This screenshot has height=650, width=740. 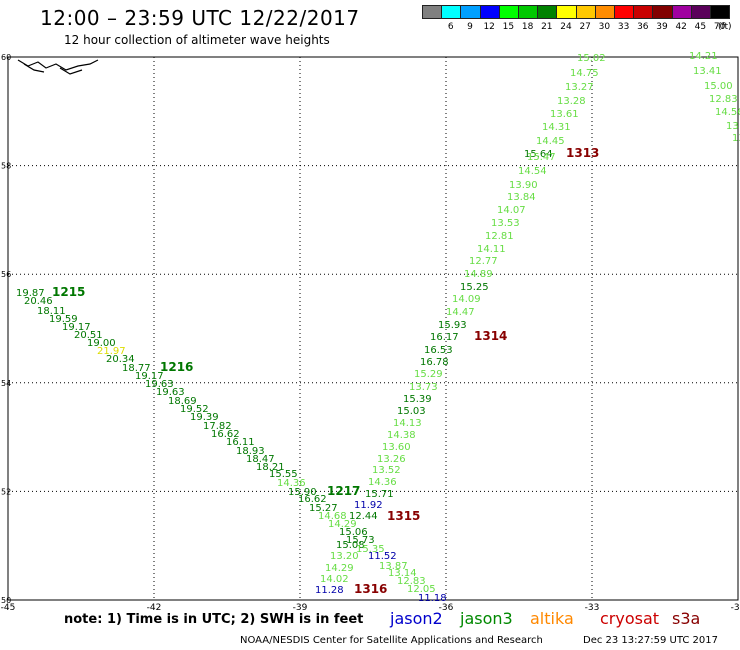 What do you see at coordinates (541, 157) in the screenshot?
I see `wave-height-label: 15.47` at bounding box center [541, 157].